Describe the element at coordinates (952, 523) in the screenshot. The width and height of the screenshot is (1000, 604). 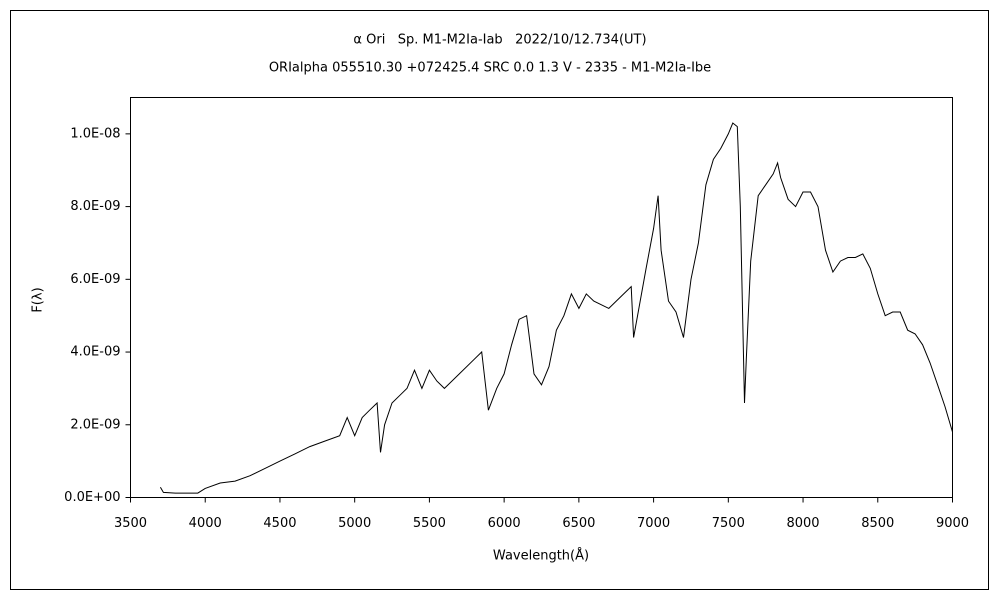
I see `x-tick-label: 9000` at that location.